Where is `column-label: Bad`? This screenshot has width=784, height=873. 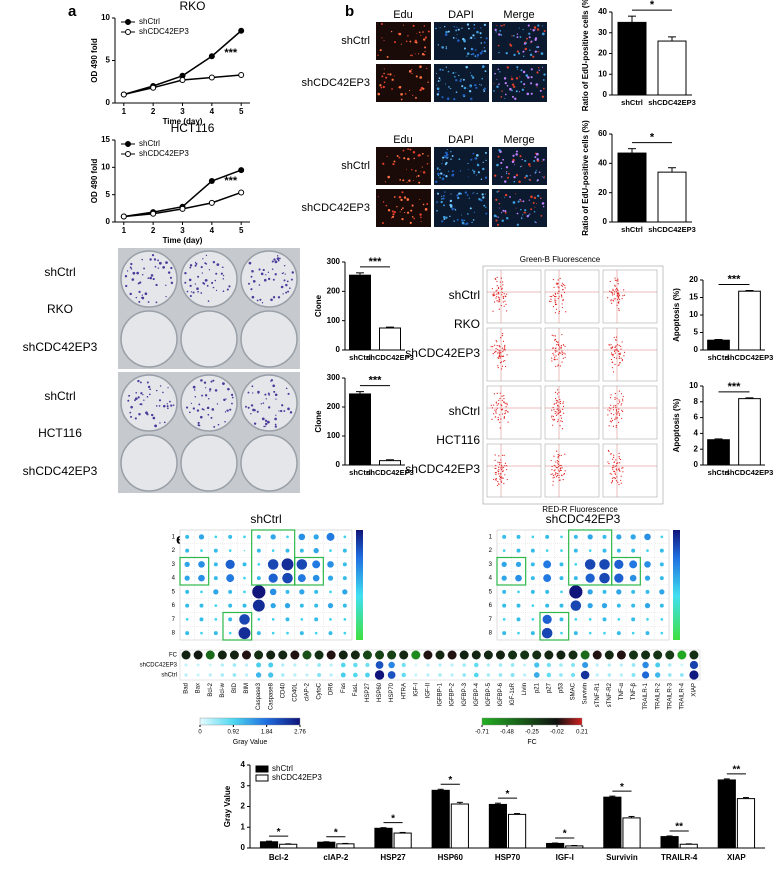
column-label: Bad is located at coordinates (187, 688).